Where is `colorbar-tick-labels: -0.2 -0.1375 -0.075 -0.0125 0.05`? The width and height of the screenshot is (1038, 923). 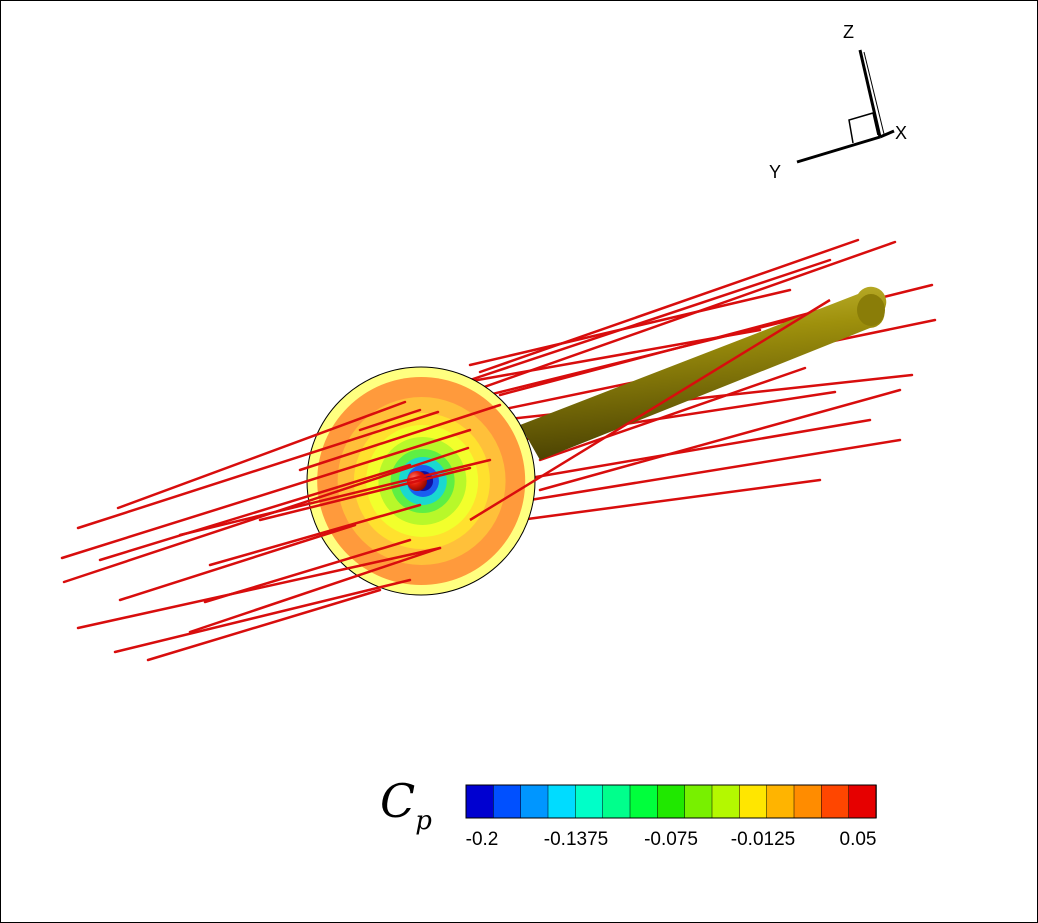 colorbar-tick-labels: -0.2 -0.1375 -0.075 -0.0125 0.05 is located at coordinates (671, 839).